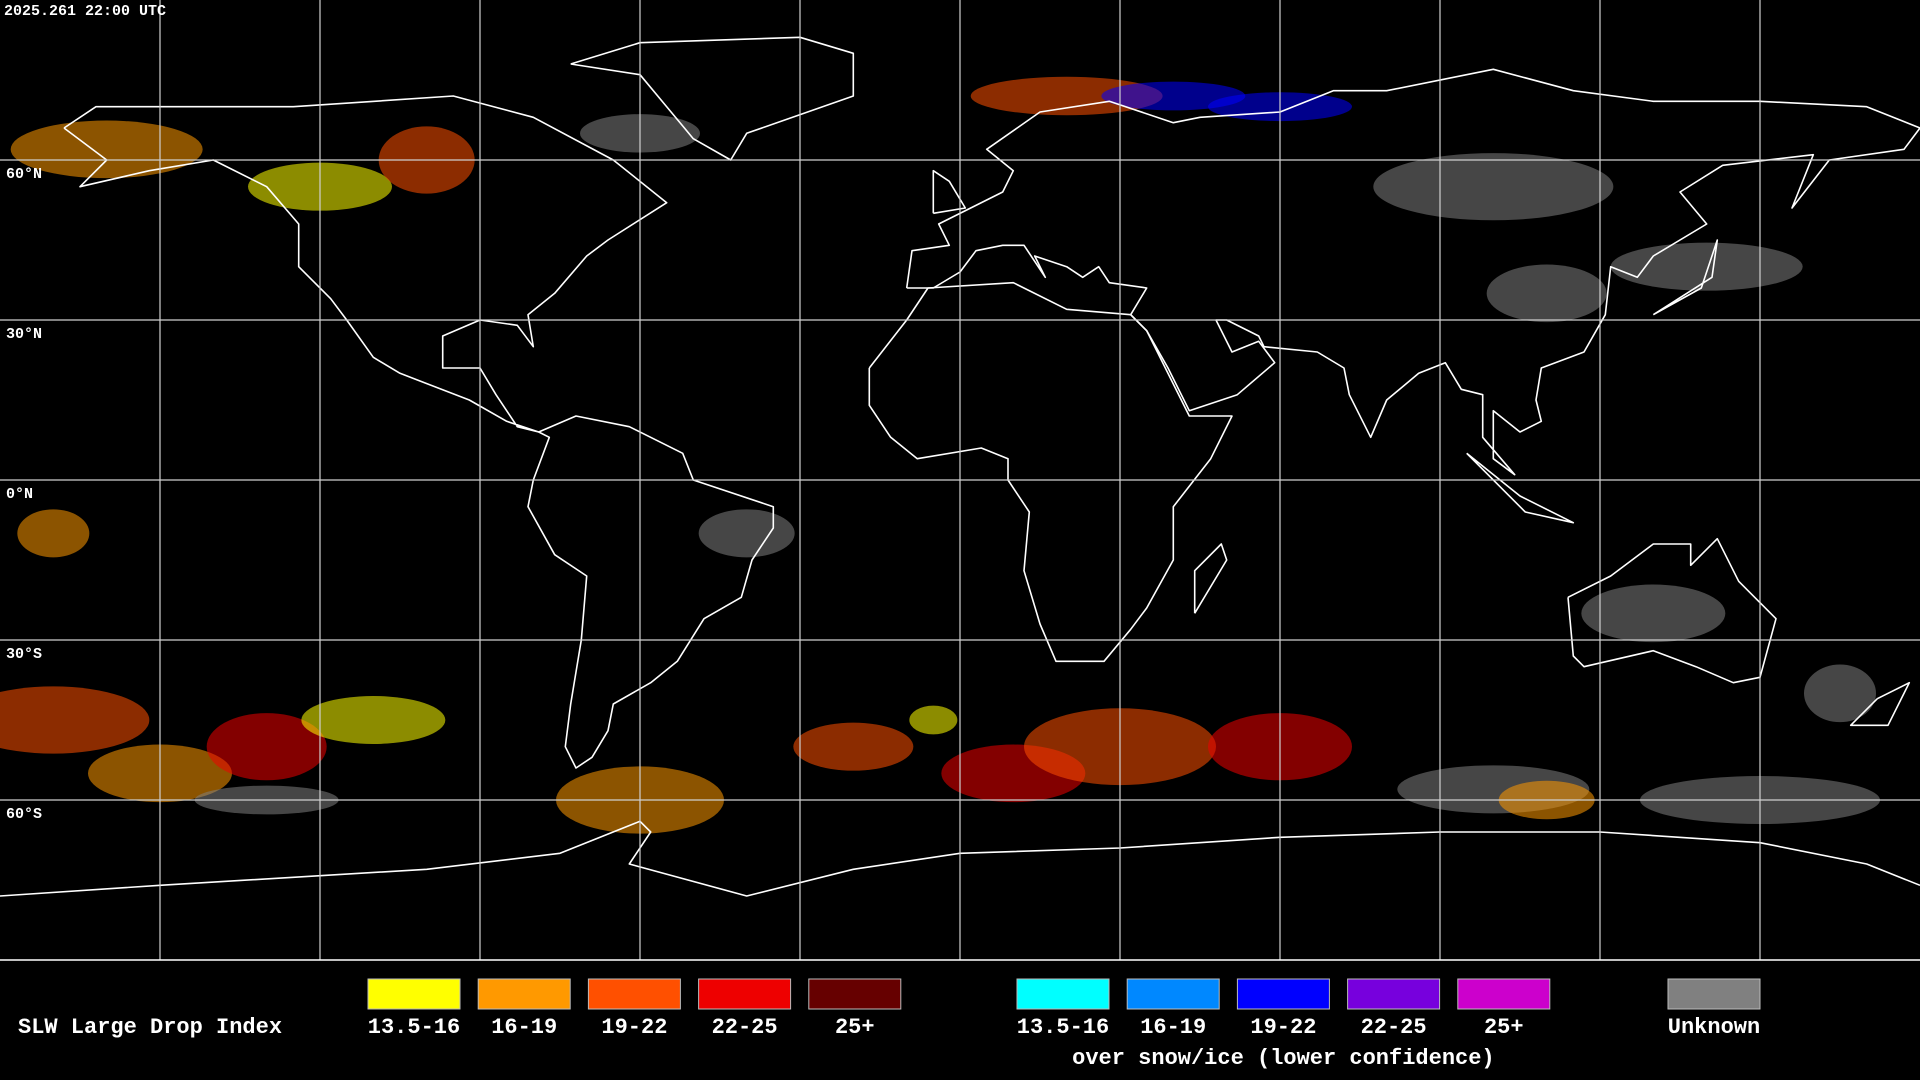 This screenshot has width=1920, height=1080. Describe the element at coordinates (150, 1027) in the screenshot. I see `legend-title: SLW Large Drop Index` at that location.